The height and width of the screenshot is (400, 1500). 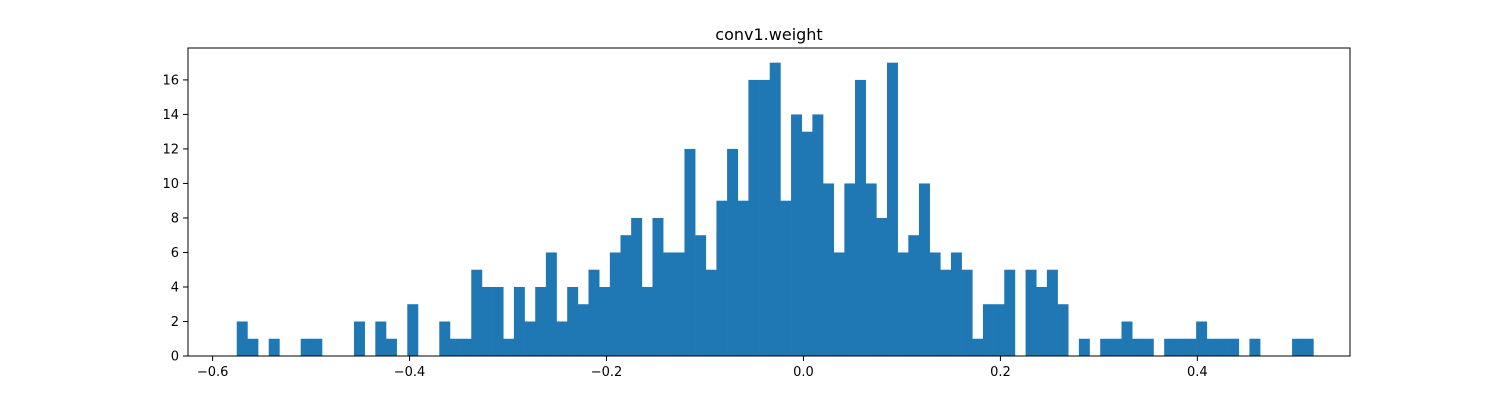 I want to click on x-axis: −0.6 −0.4 −0.2 0.0 0.2 0.4, so click(x=702, y=368).